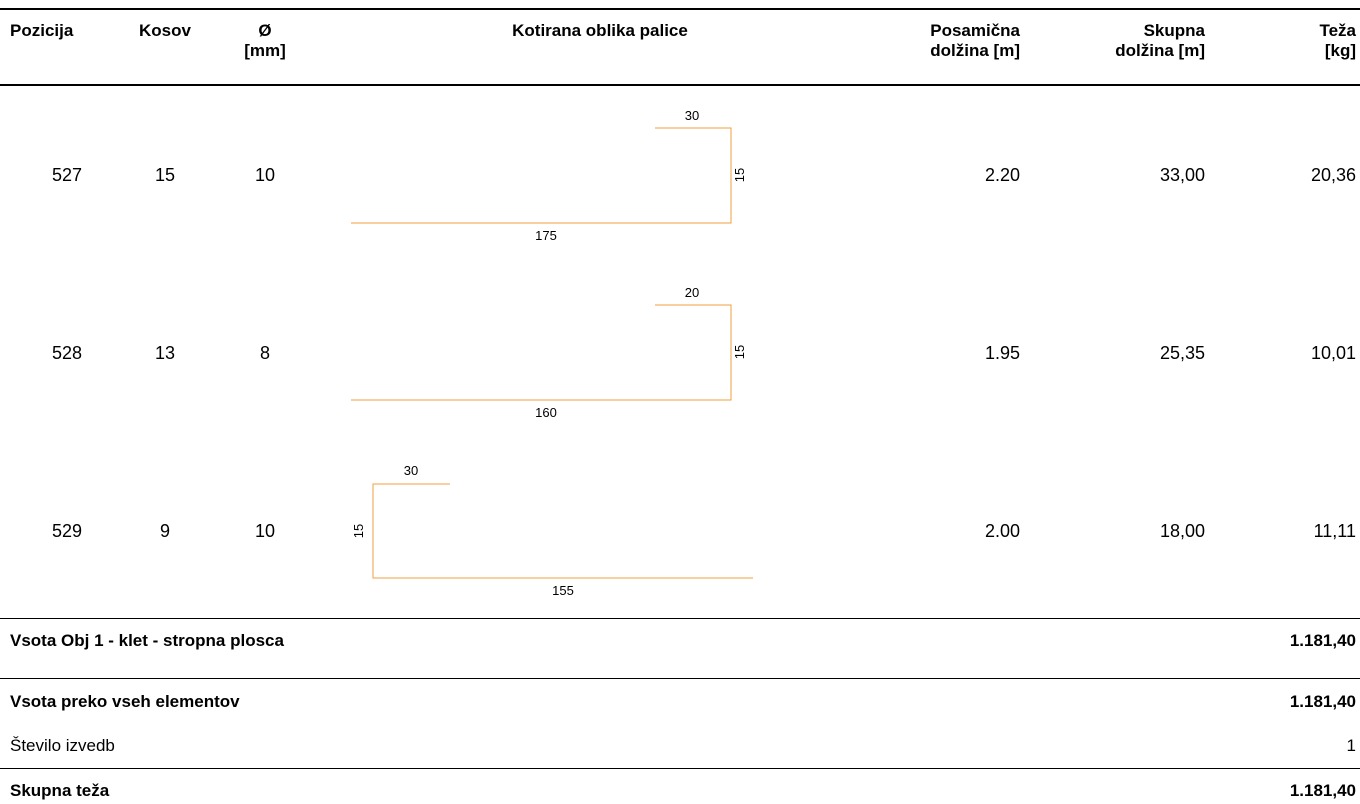 Image resolution: width=1360 pixels, height=804 pixels. Describe the element at coordinates (165, 30) in the screenshot. I see `header-kosov: Kosov` at that location.